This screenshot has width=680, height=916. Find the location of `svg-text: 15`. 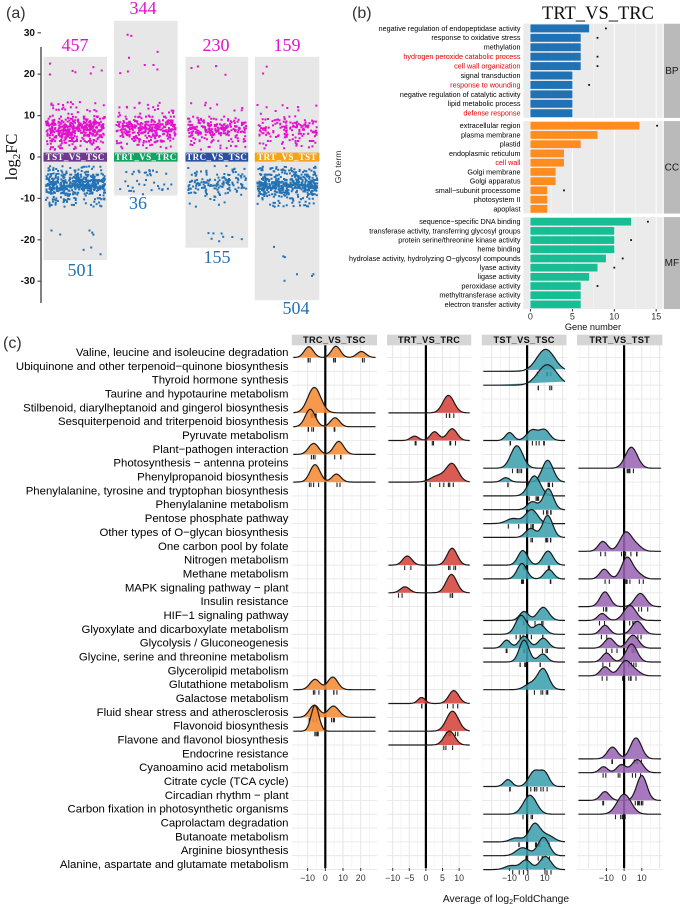

svg-text: 15 is located at coordinates (656, 317).